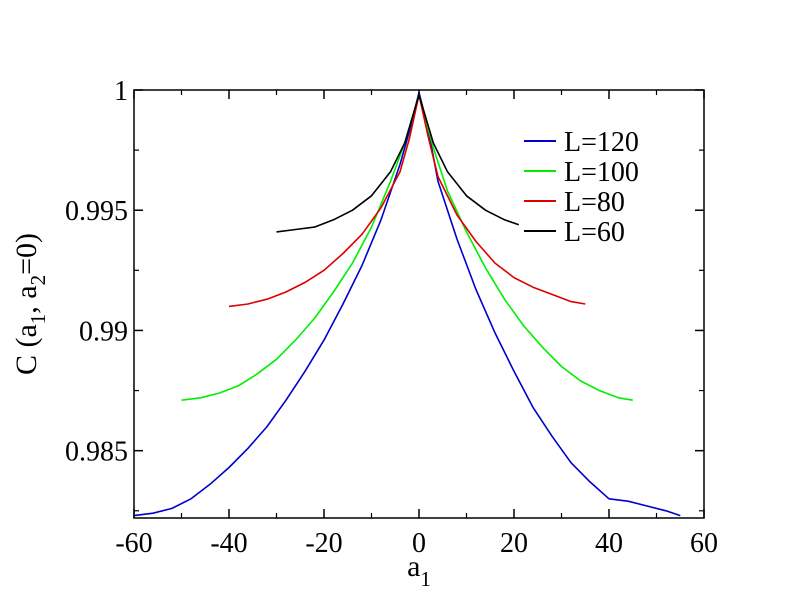  I want to click on y-tick-label: 0.995, so click(96, 211).